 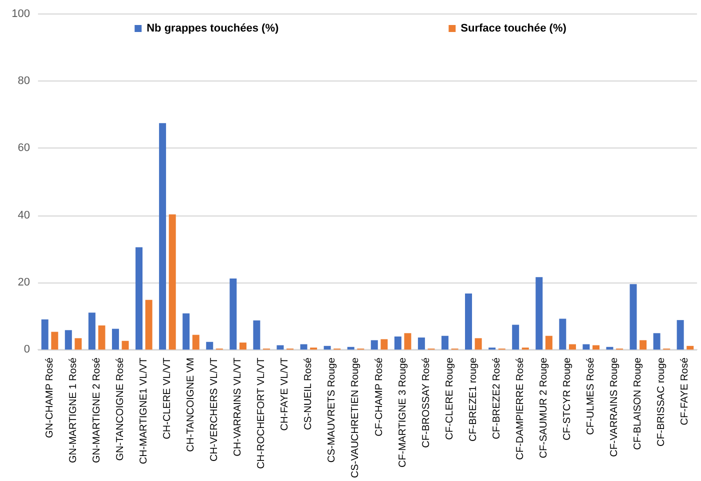 I want to click on y-tick-label: 20, so click(x=24, y=282).